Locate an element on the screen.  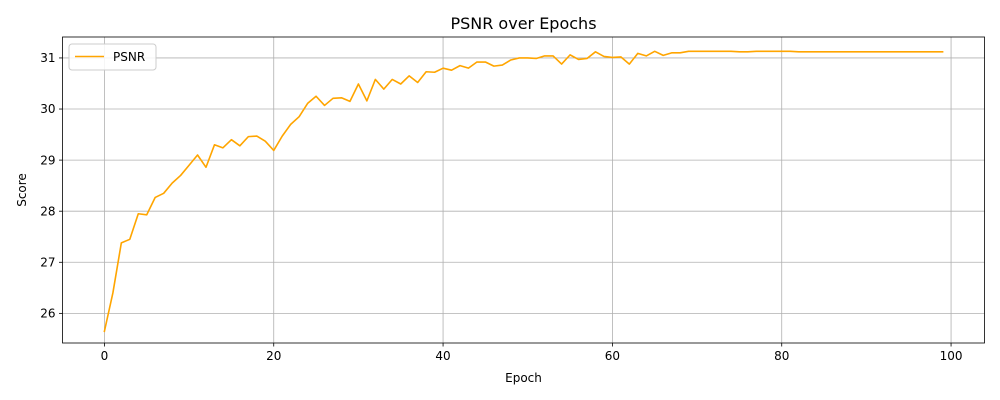
legend-box is located at coordinates (112, 57).